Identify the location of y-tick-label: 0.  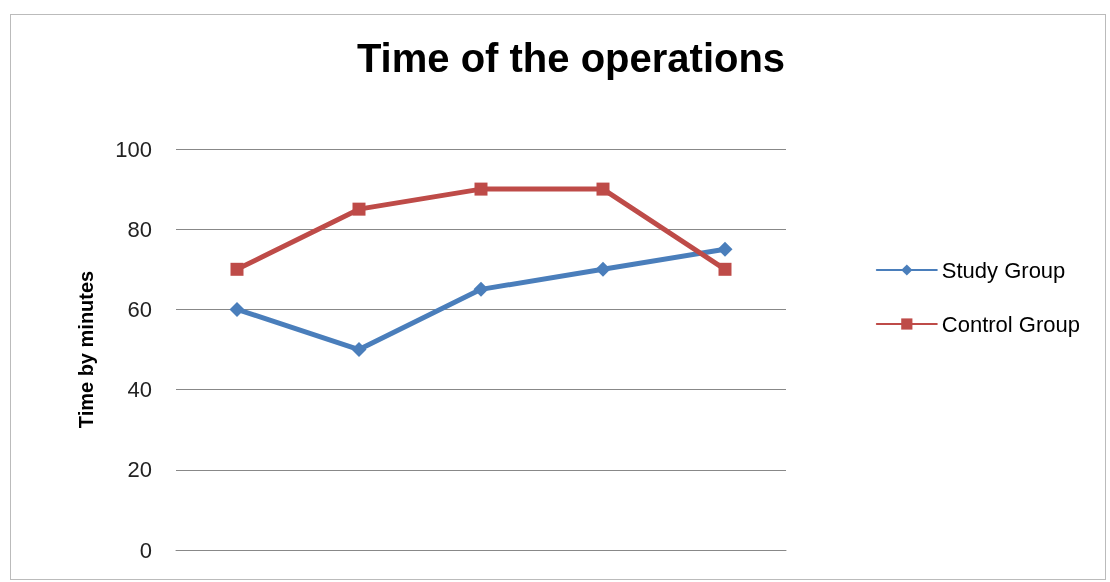
(145, 550).